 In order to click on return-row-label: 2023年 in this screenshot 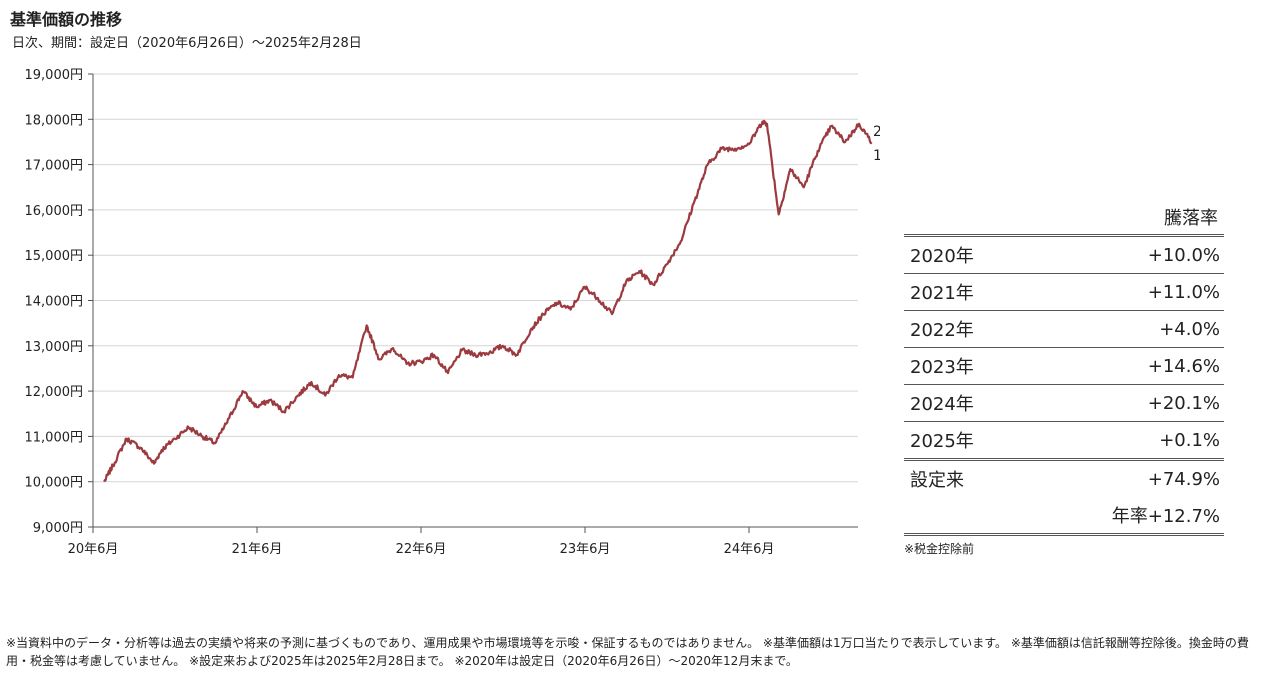, I will do `click(942, 367)`.